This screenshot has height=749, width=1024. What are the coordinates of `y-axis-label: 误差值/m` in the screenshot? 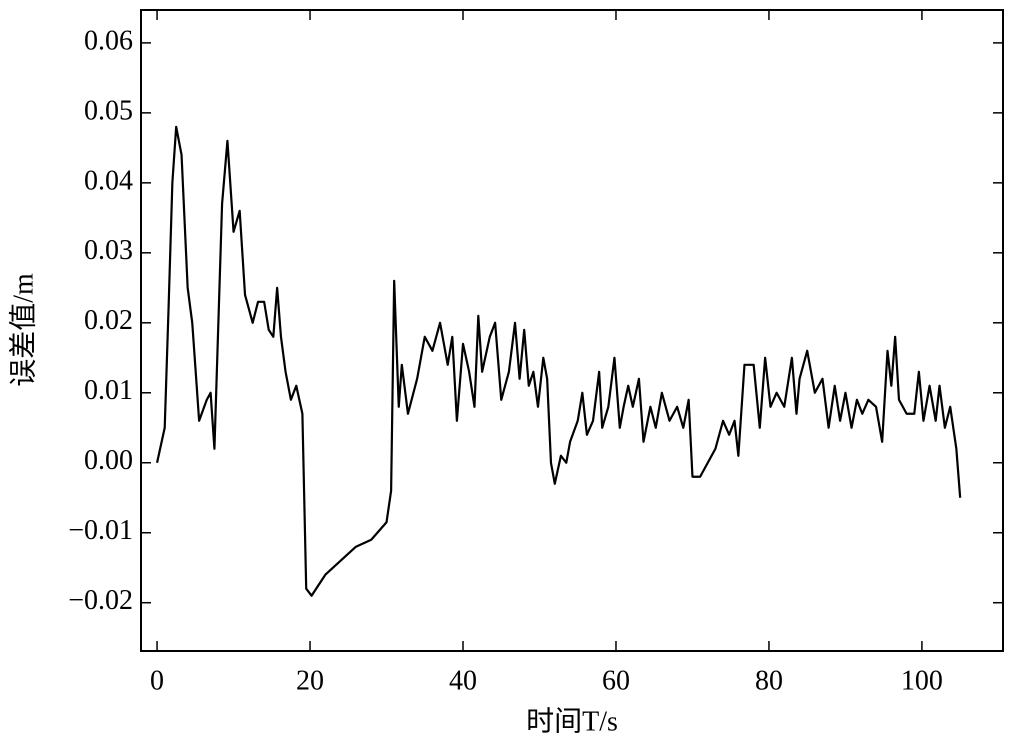 It's located at (23, 330).